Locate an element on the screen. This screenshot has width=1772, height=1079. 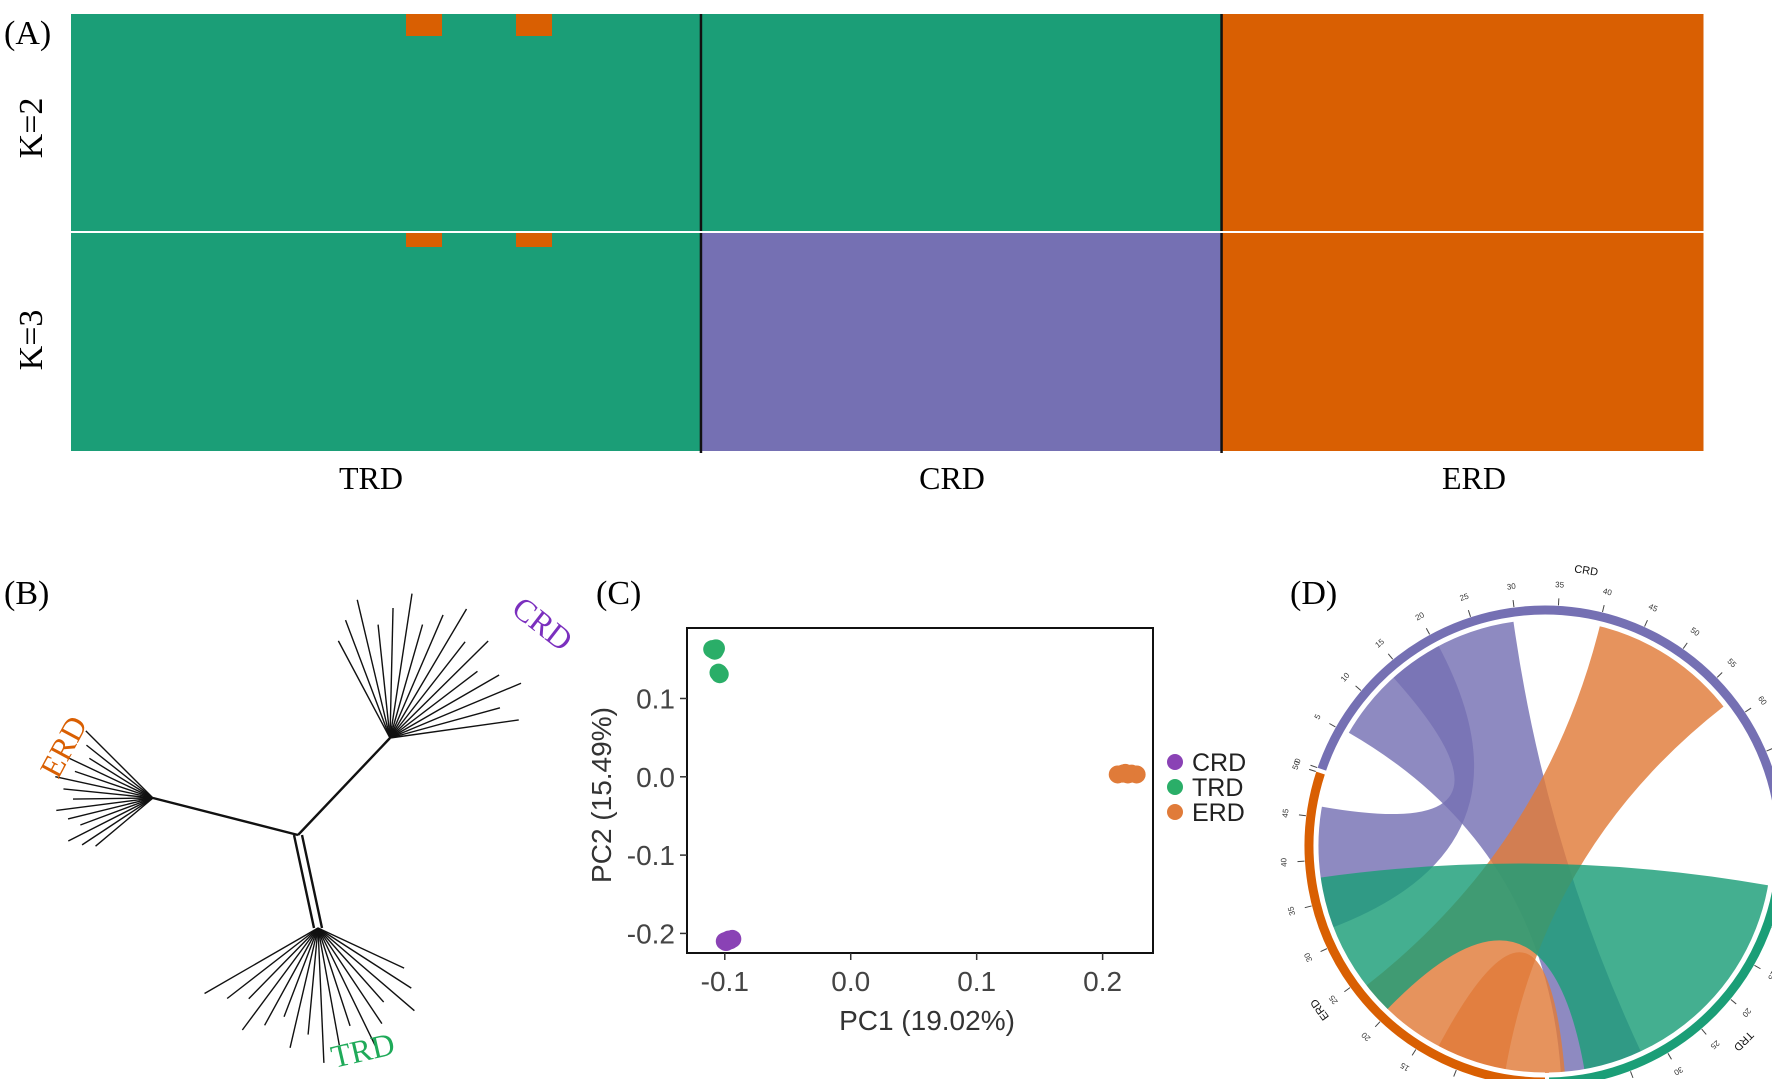
sector-arc-erd is located at coordinates (1425, 925).